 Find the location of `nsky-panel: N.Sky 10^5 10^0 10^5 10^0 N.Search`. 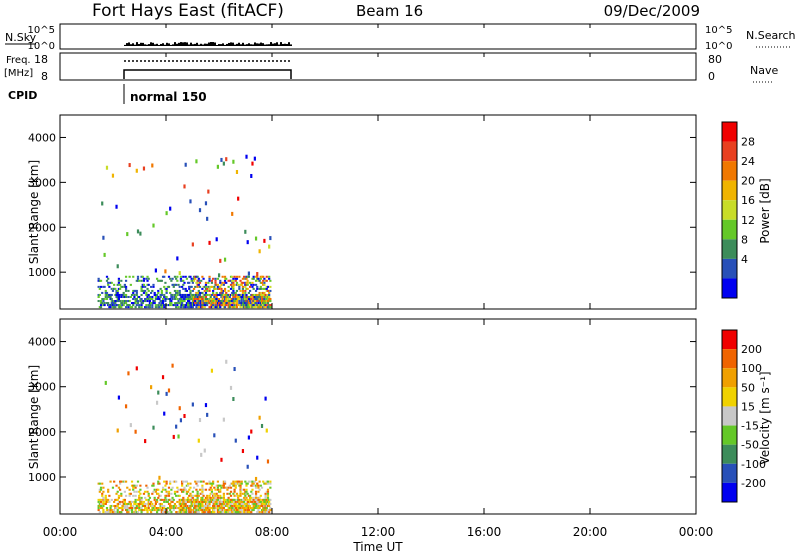

nsky-panel: N.Sky 10^5 10^0 10^5 10^0 N.Search is located at coordinates (400, 37).